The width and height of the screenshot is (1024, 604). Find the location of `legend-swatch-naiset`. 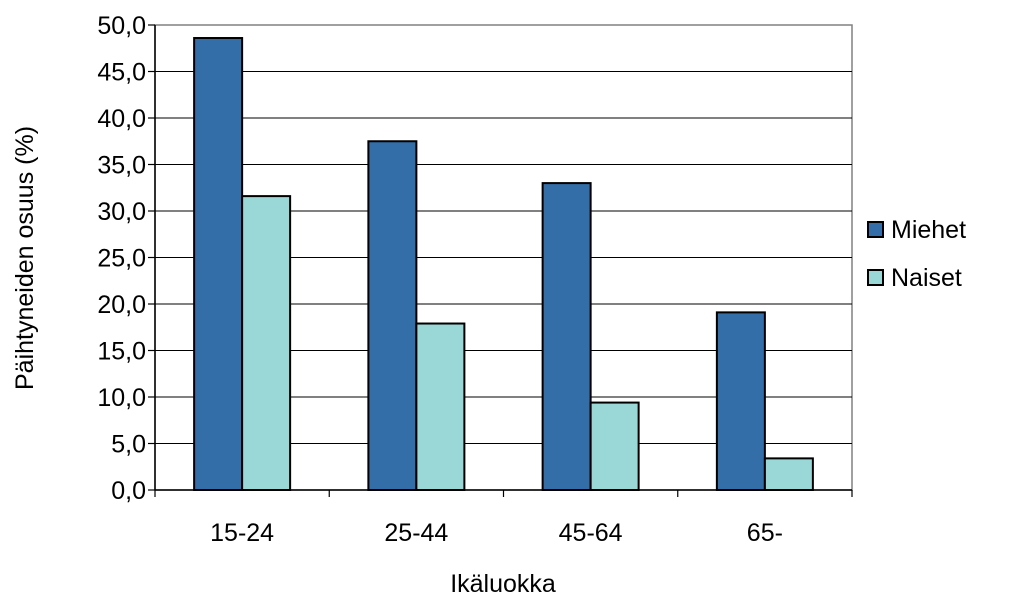

legend-swatch-naiset is located at coordinates (875, 277).